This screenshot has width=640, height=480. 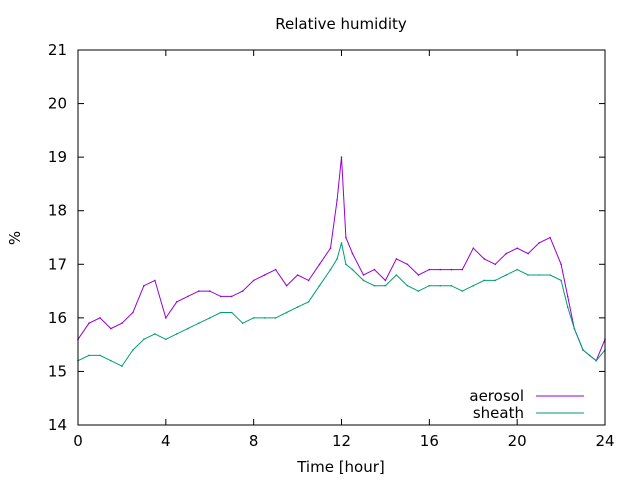 I want to click on x-tick-label: 20, so click(x=517, y=441).